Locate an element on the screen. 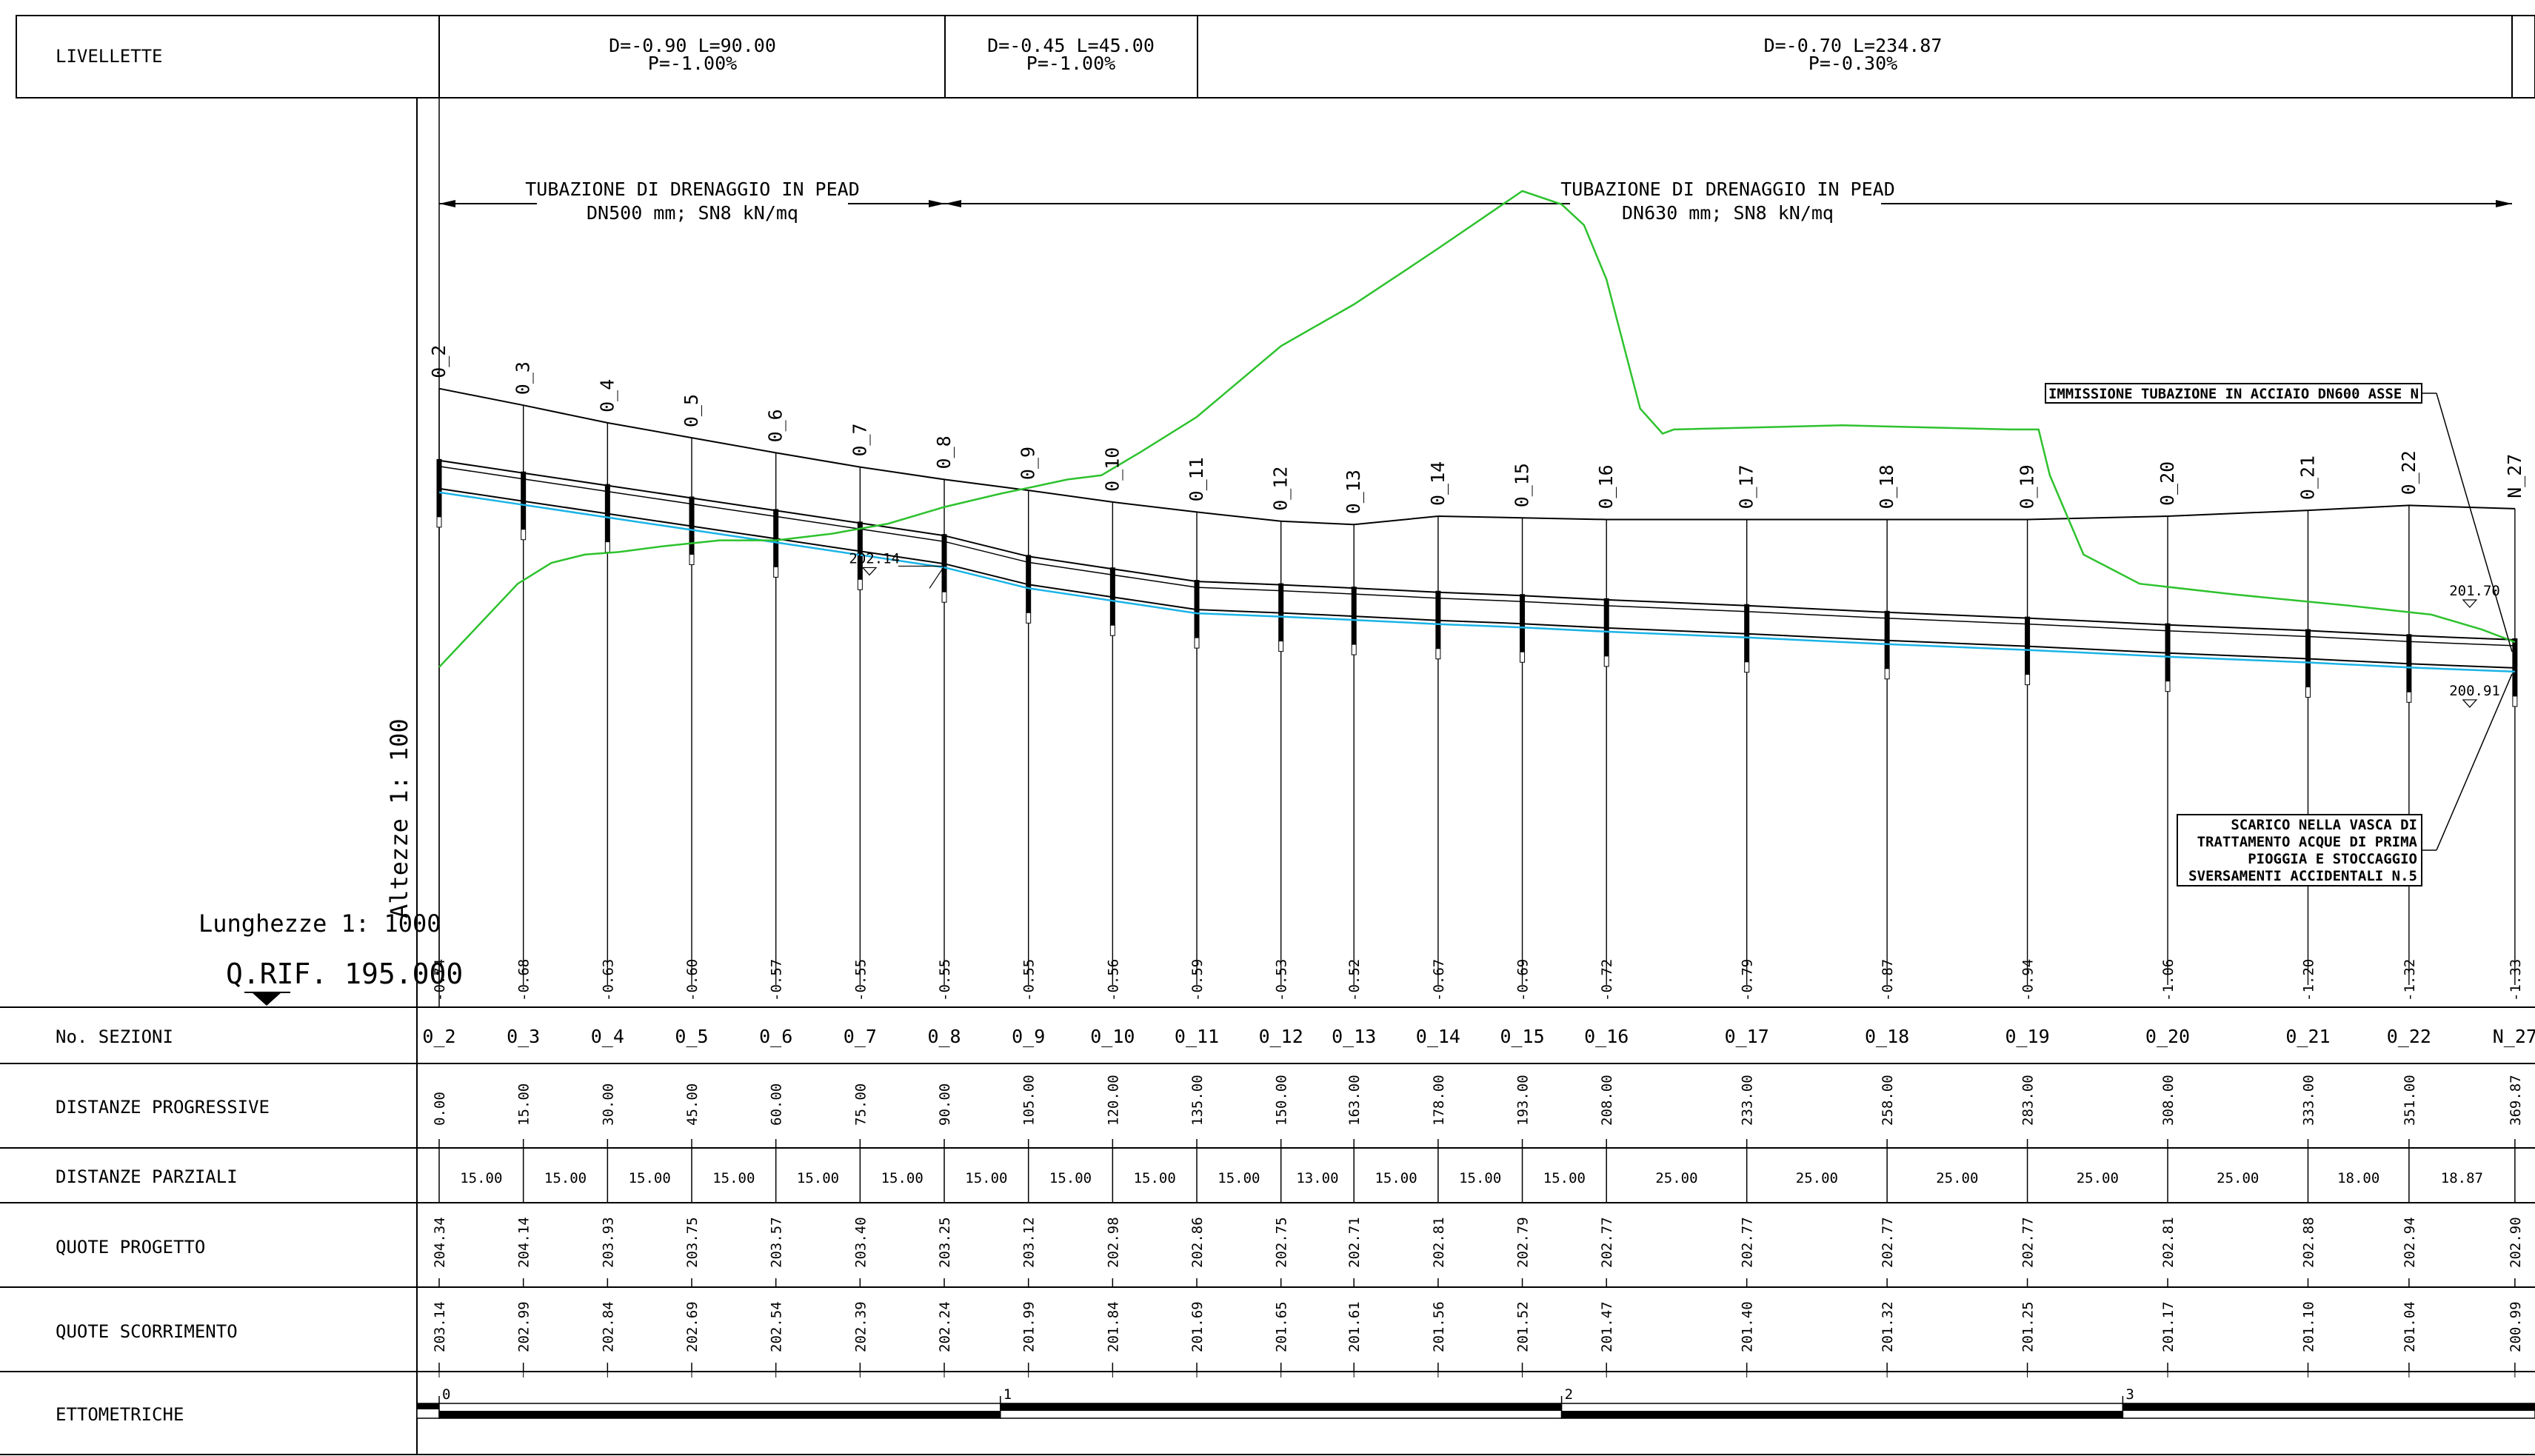 The height and width of the screenshot is (1456, 2535). level-marker-label: 201.70 is located at coordinates (2474, 591).